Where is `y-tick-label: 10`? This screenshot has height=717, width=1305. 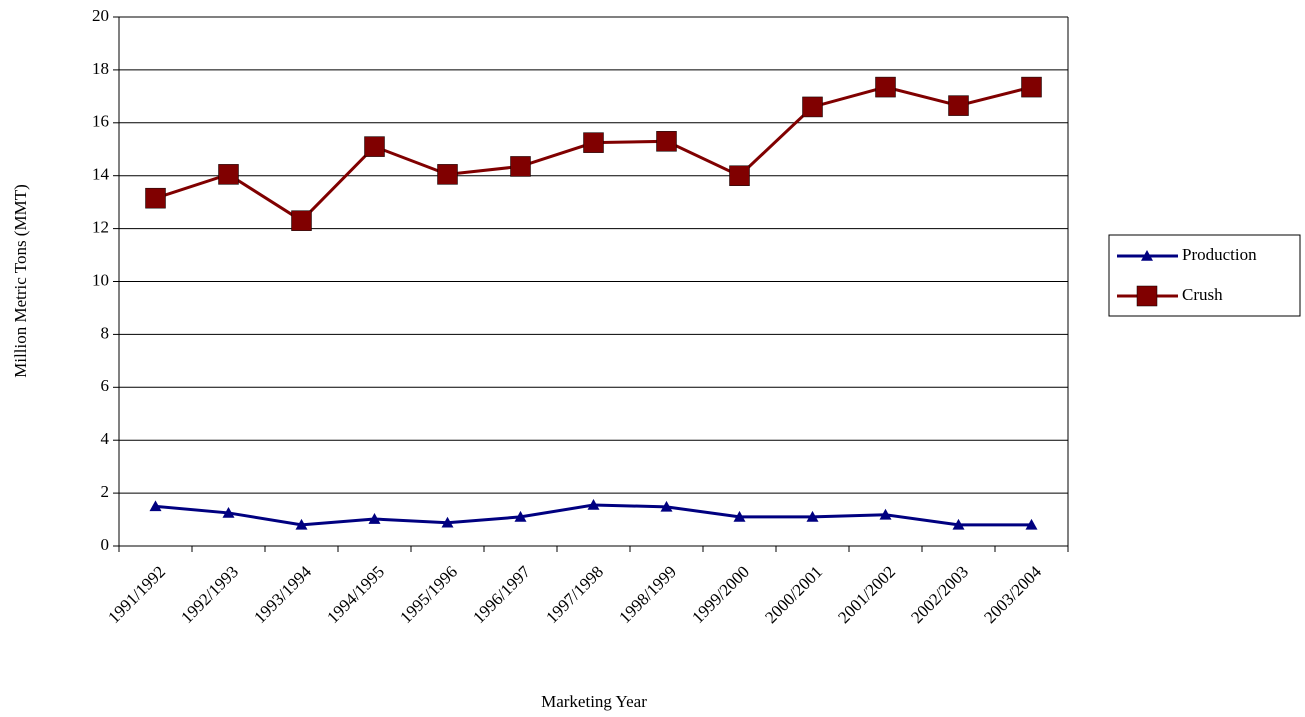
y-tick-label: 10 is located at coordinates (100, 279).